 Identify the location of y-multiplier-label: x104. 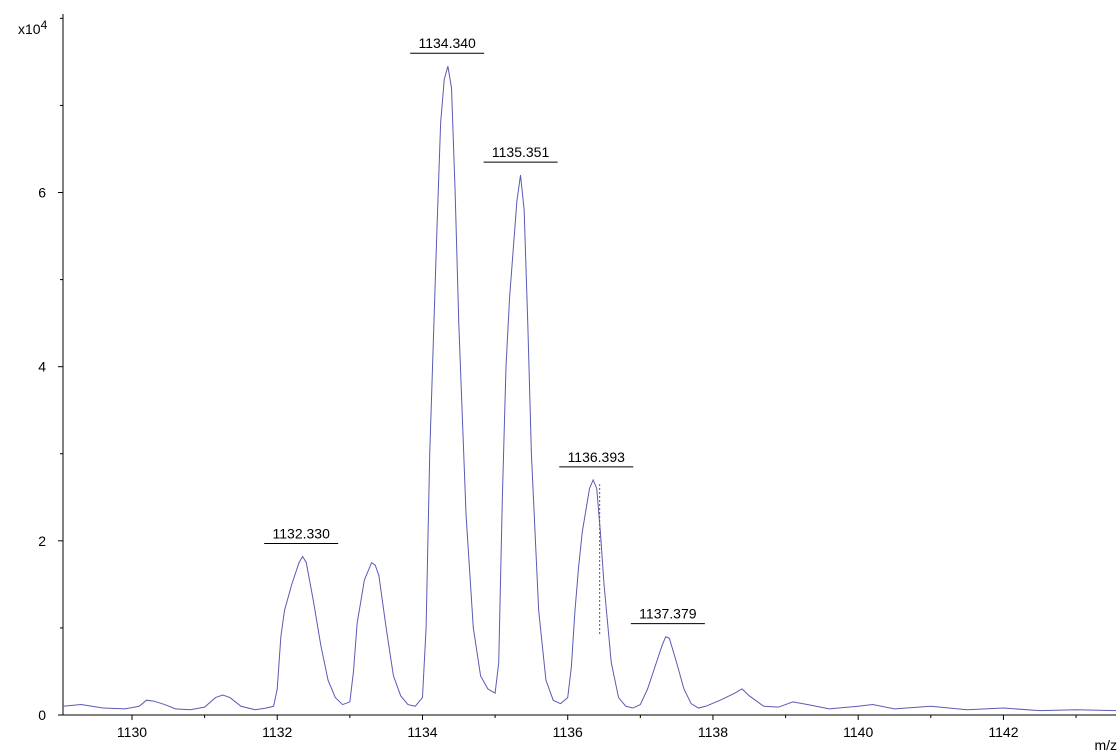
(33, 27).